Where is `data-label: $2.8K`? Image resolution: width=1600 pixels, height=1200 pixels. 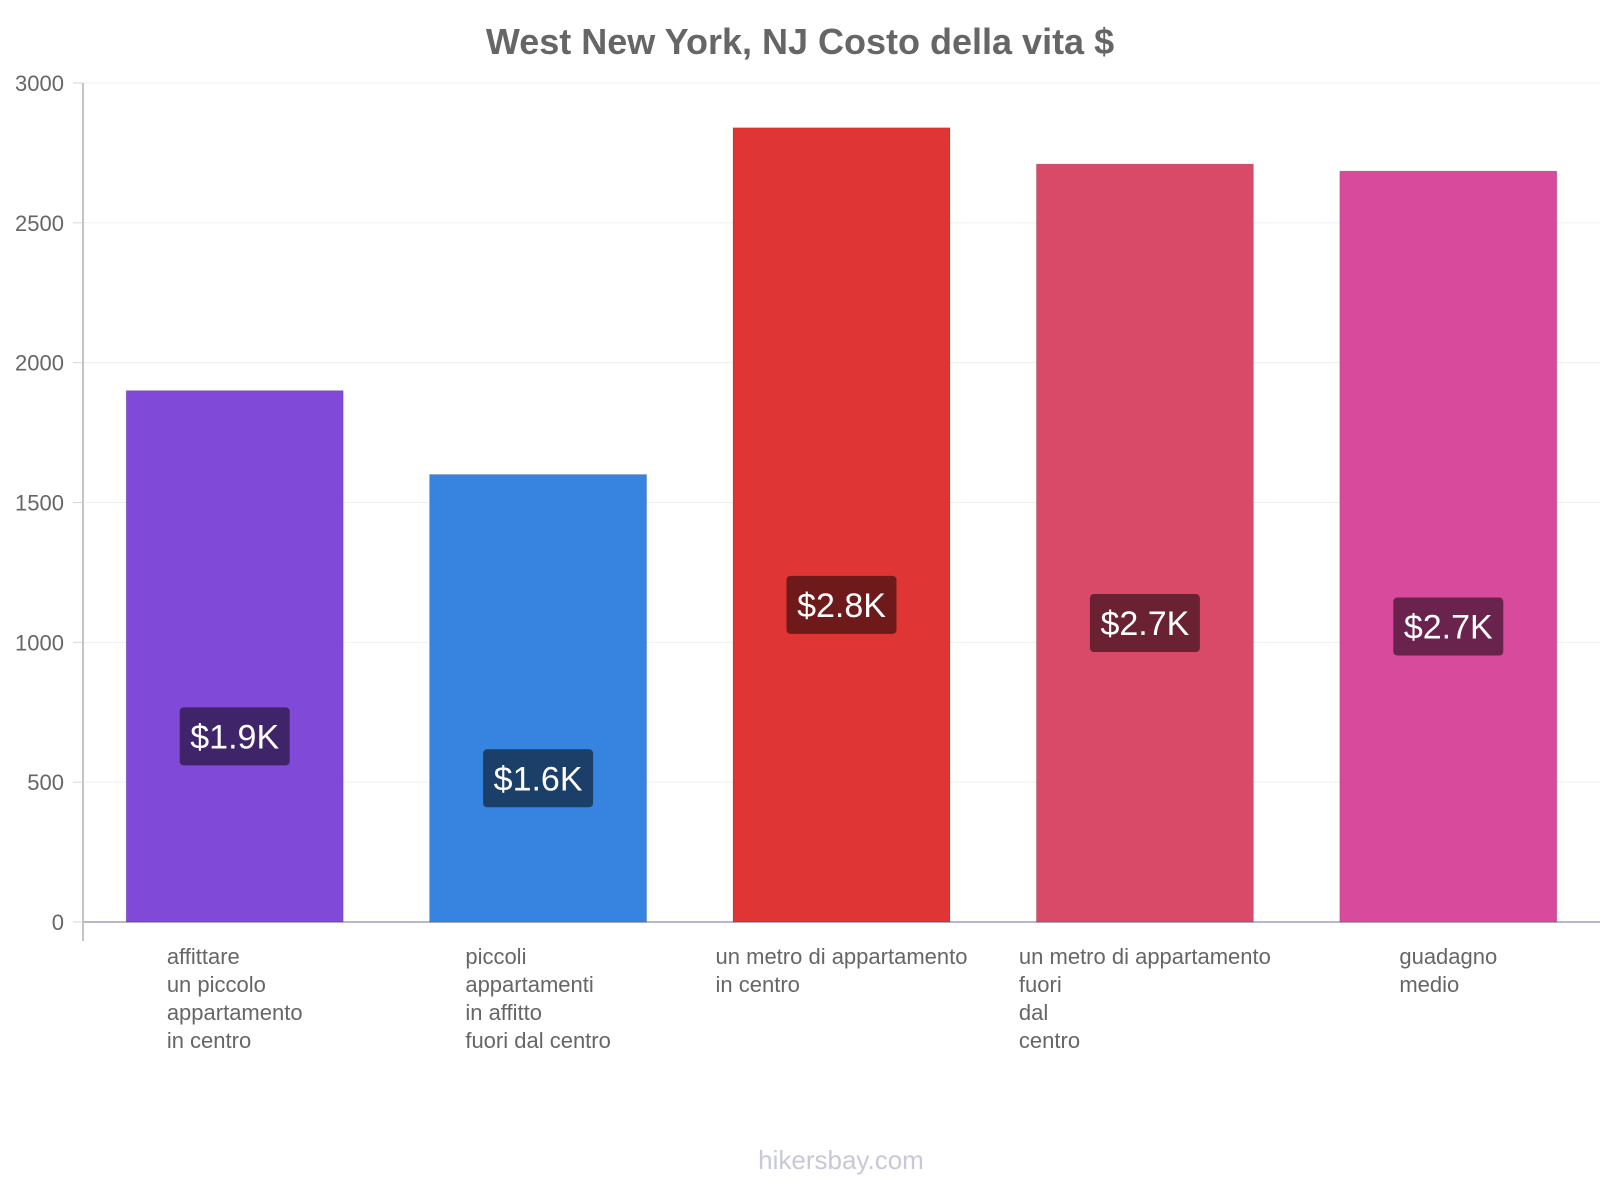
data-label: $2.8K is located at coordinates (841, 606).